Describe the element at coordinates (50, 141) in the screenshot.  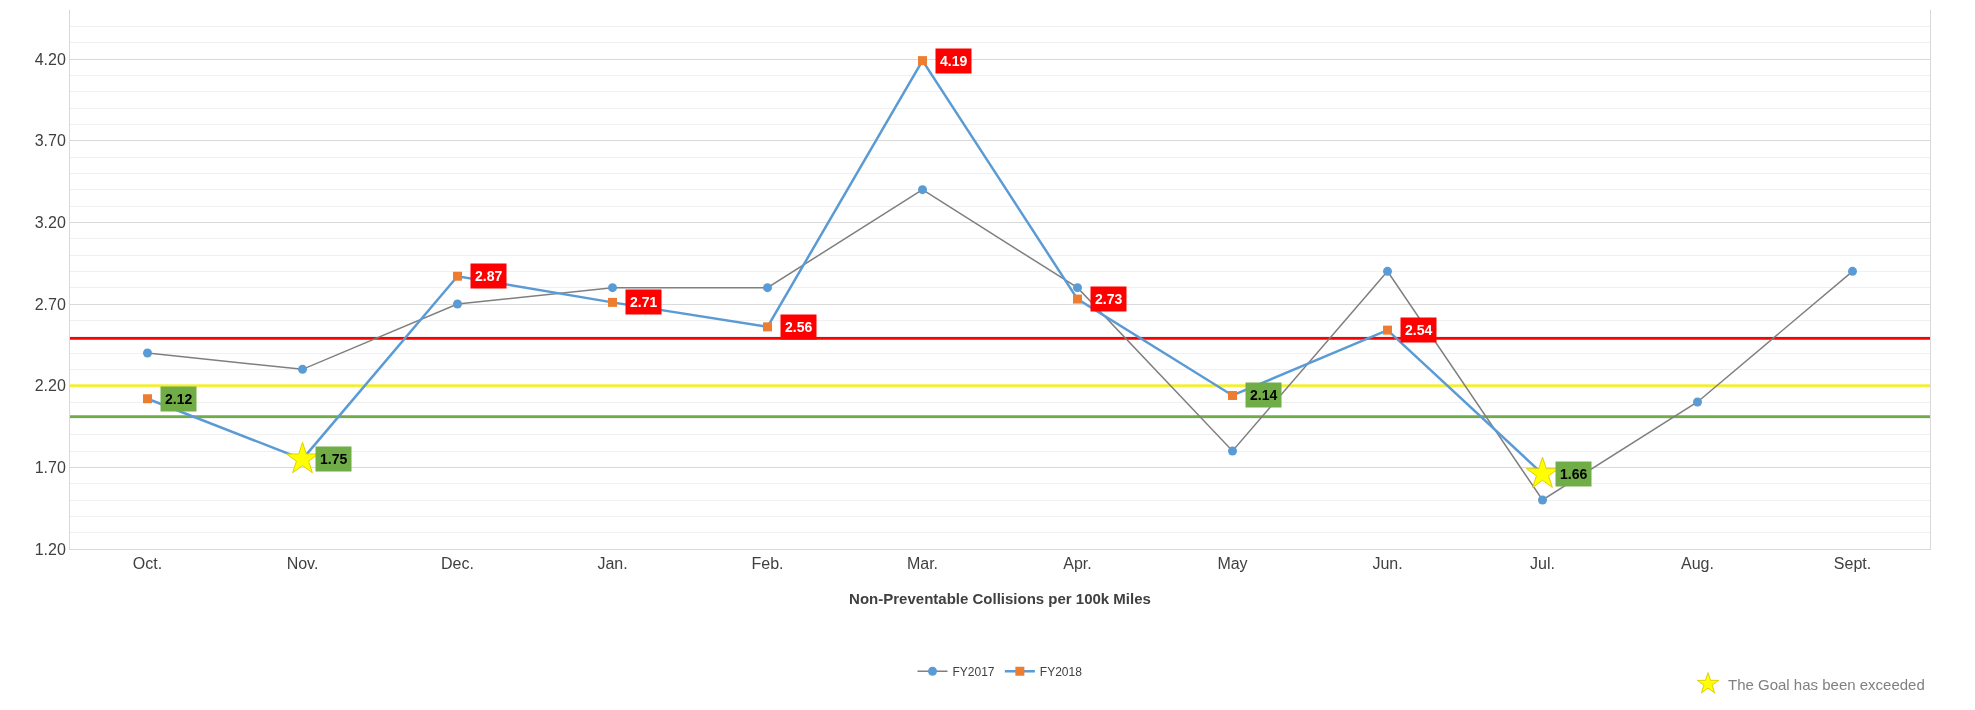
I see `y-tick-label: 3.70` at that location.